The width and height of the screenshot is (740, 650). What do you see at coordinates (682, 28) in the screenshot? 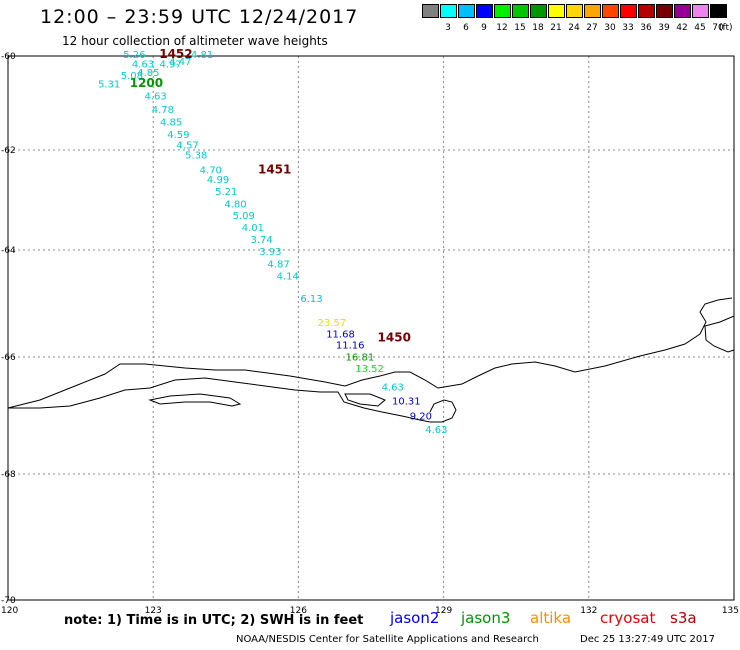
I see `legend-label: 42` at bounding box center [682, 28].